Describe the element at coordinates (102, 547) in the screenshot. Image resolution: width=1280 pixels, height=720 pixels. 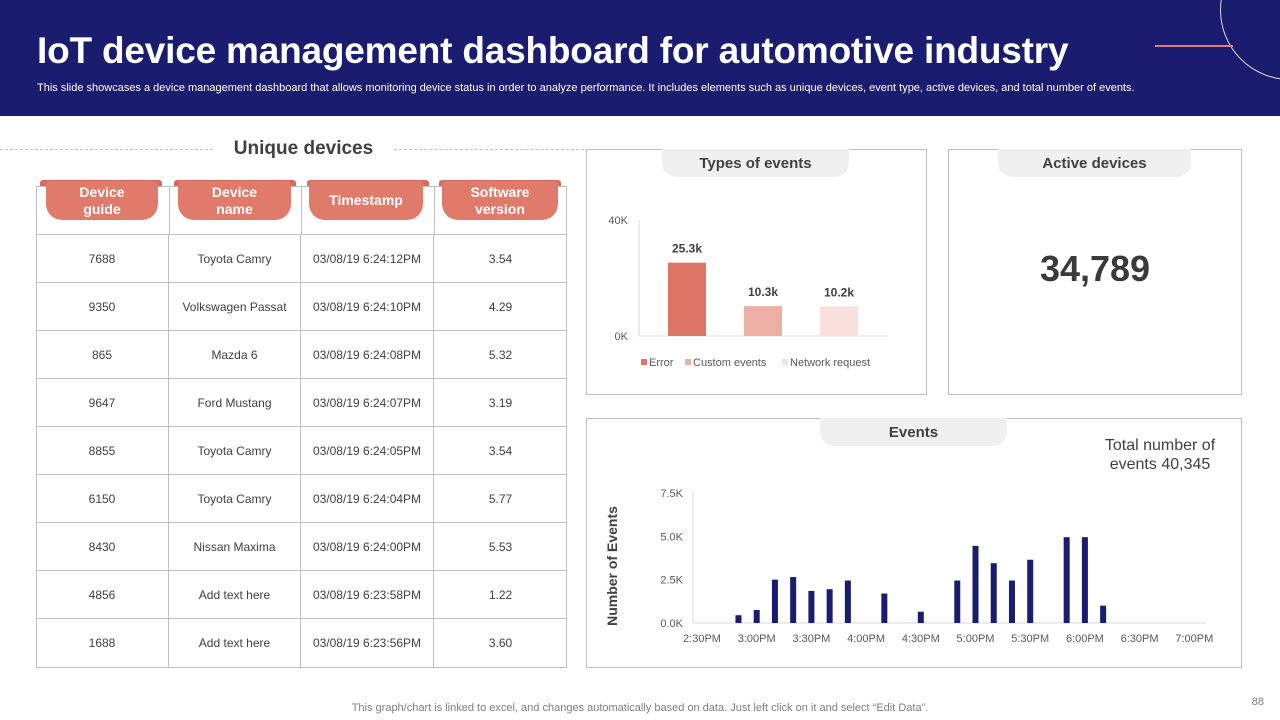
I see `table-cell: 8430` at that location.